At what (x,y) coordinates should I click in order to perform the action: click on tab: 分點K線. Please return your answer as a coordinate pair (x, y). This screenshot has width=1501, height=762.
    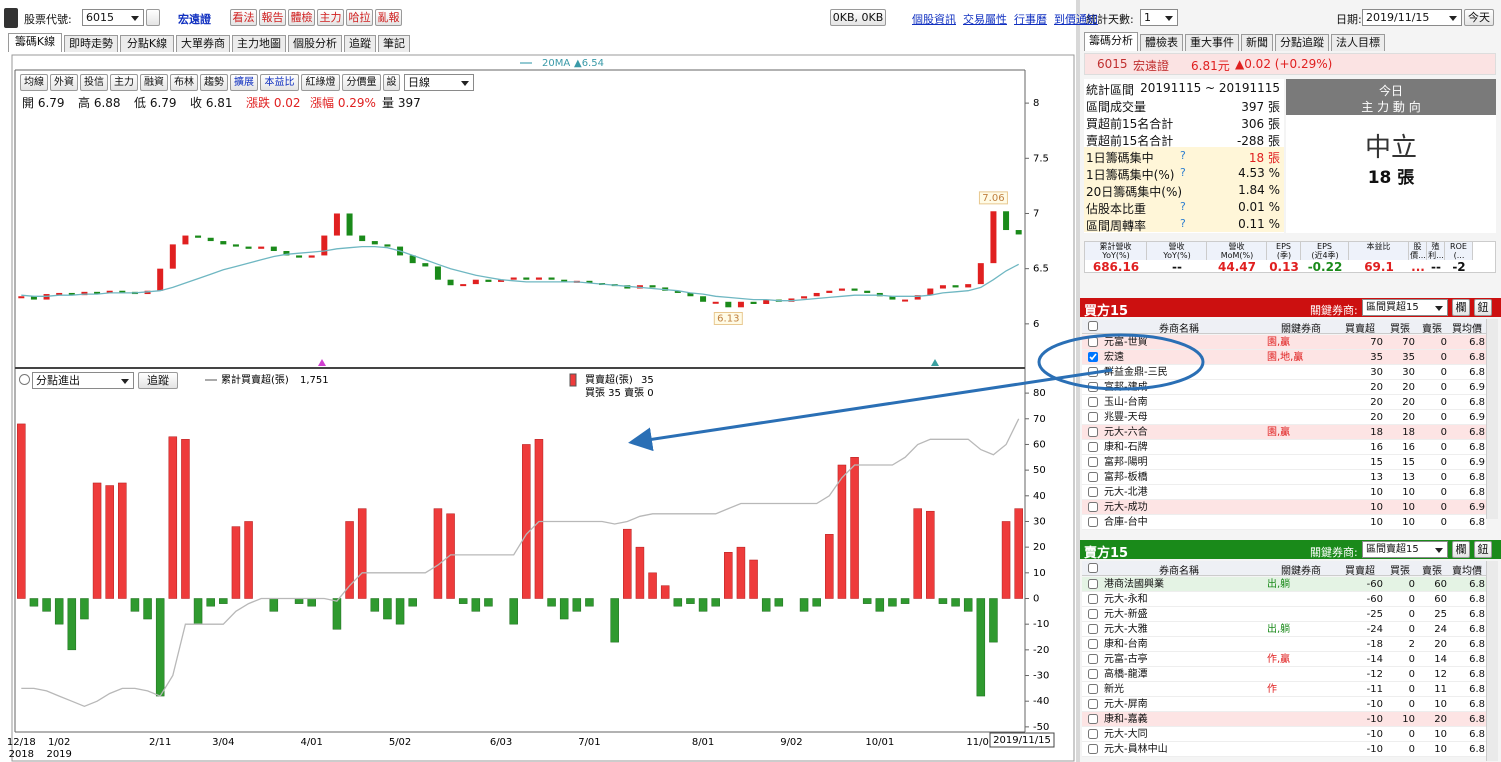
    Looking at the image, I should click on (147, 43).